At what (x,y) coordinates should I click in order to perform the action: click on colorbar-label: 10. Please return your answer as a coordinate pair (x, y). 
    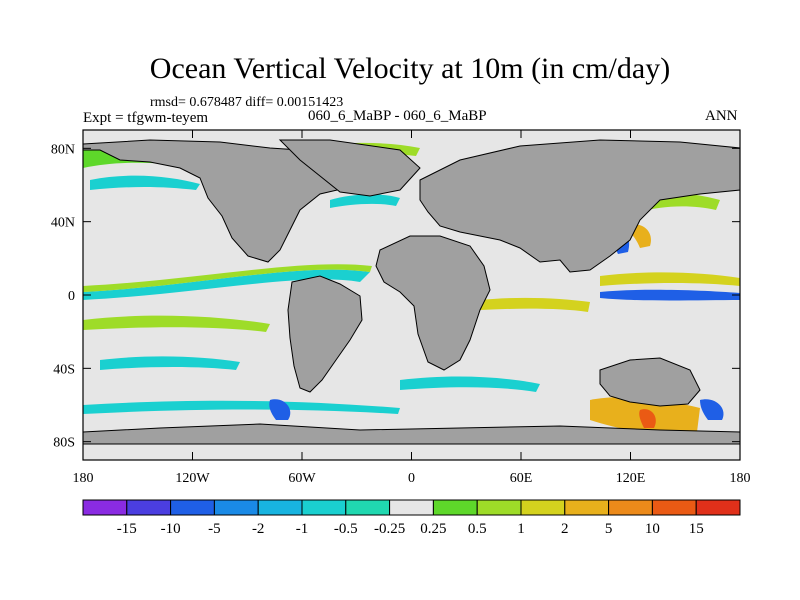
    Looking at the image, I should click on (652, 529).